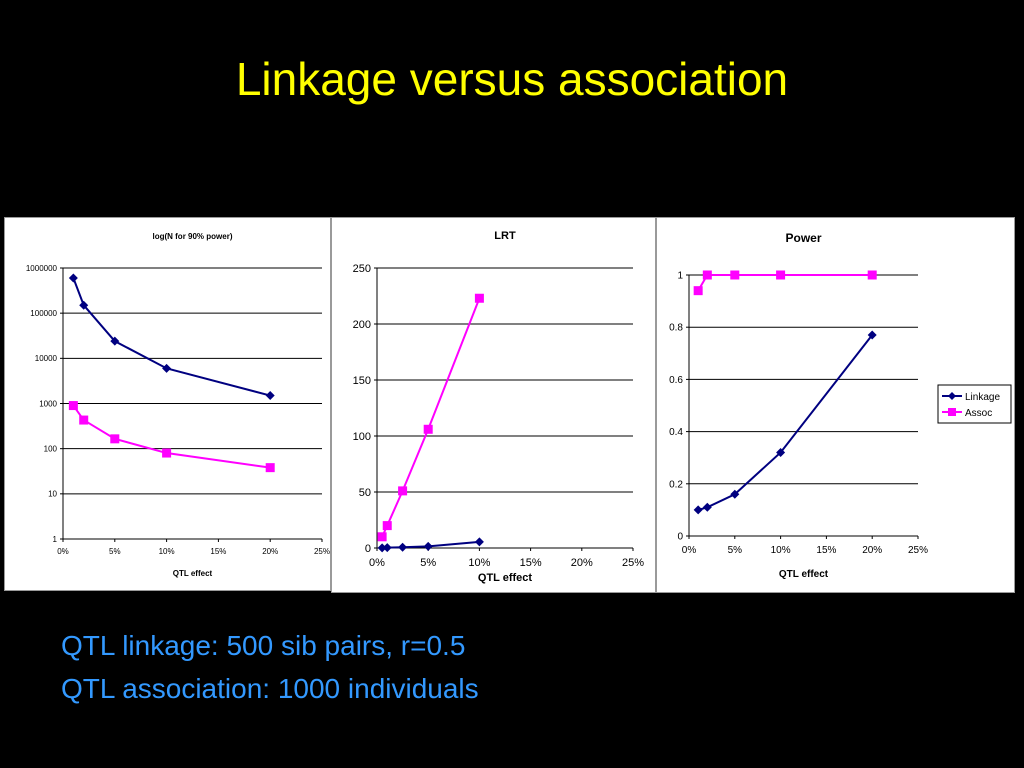 The image size is (1024, 768). Describe the element at coordinates (365, 493) in the screenshot. I see `y-tick-label: 50` at that location.